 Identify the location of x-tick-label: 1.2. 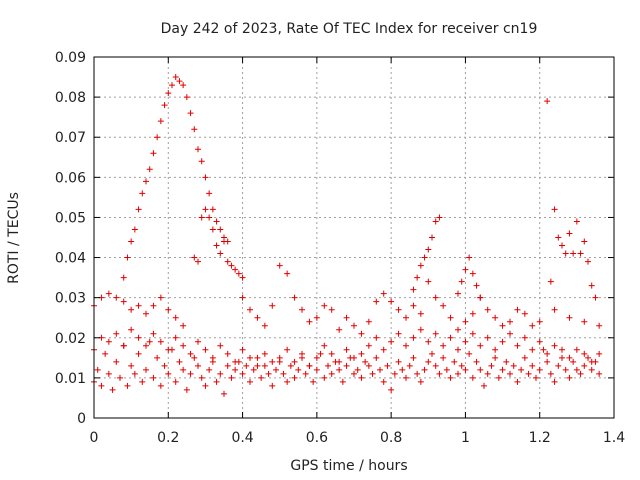
(540, 438).